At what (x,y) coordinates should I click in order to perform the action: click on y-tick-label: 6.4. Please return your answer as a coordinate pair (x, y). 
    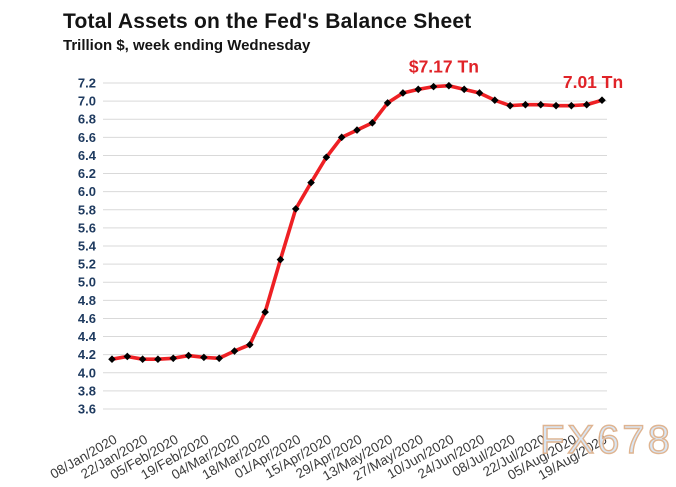
    Looking at the image, I should click on (87, 155).